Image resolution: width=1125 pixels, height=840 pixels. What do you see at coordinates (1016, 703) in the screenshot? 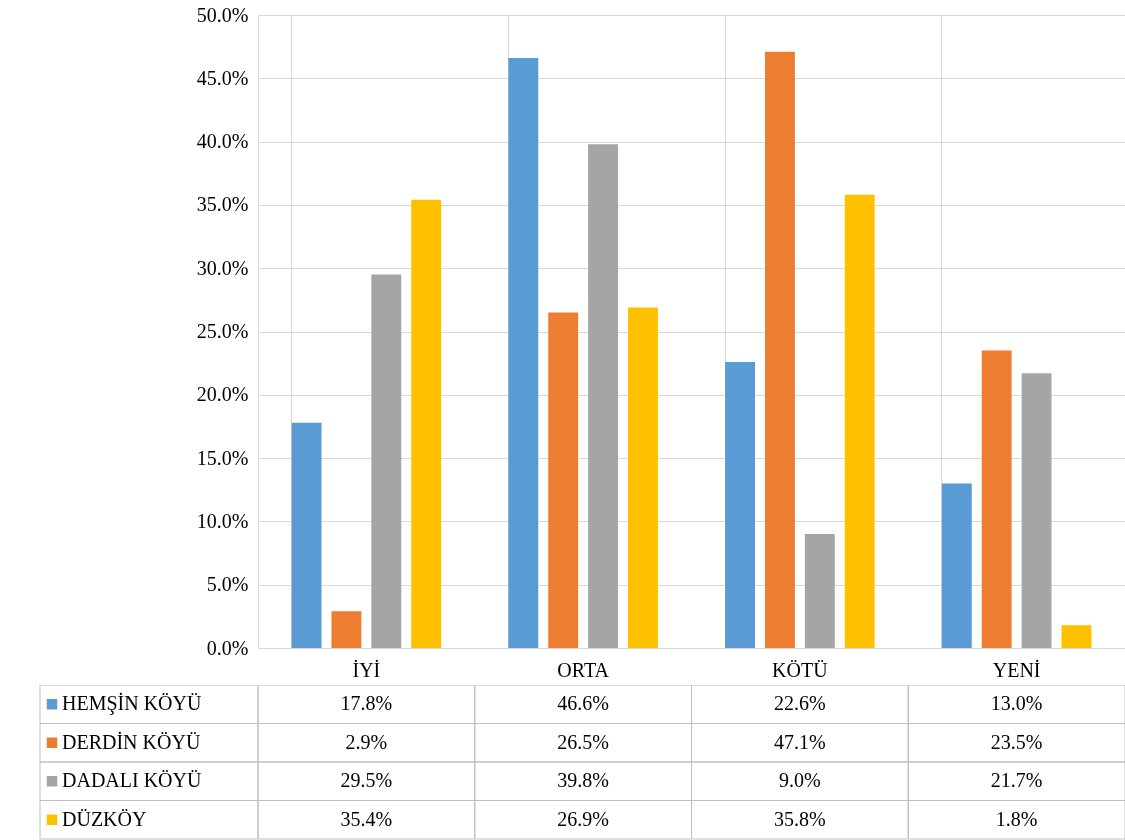
I see `data-label: 13.0%` at bounding box center [1016, 703].